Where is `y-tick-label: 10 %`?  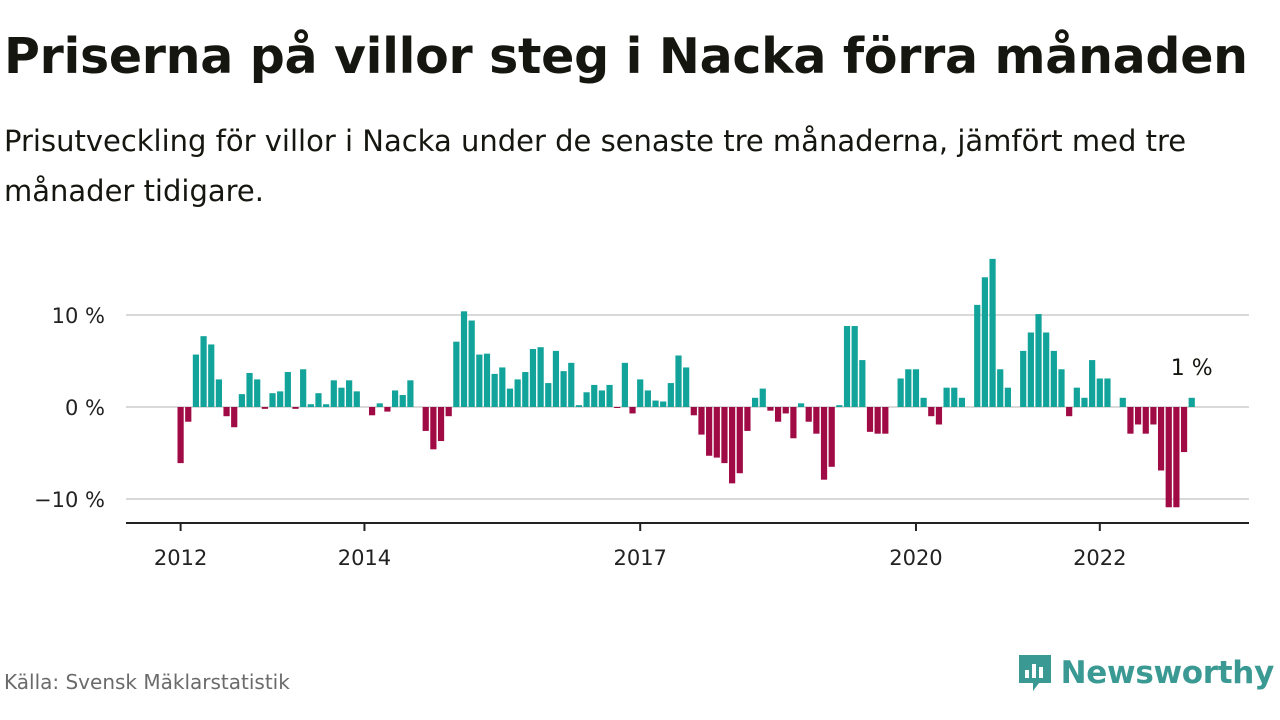
y-tick-label: 10 % is located at coordinates (78, 316).